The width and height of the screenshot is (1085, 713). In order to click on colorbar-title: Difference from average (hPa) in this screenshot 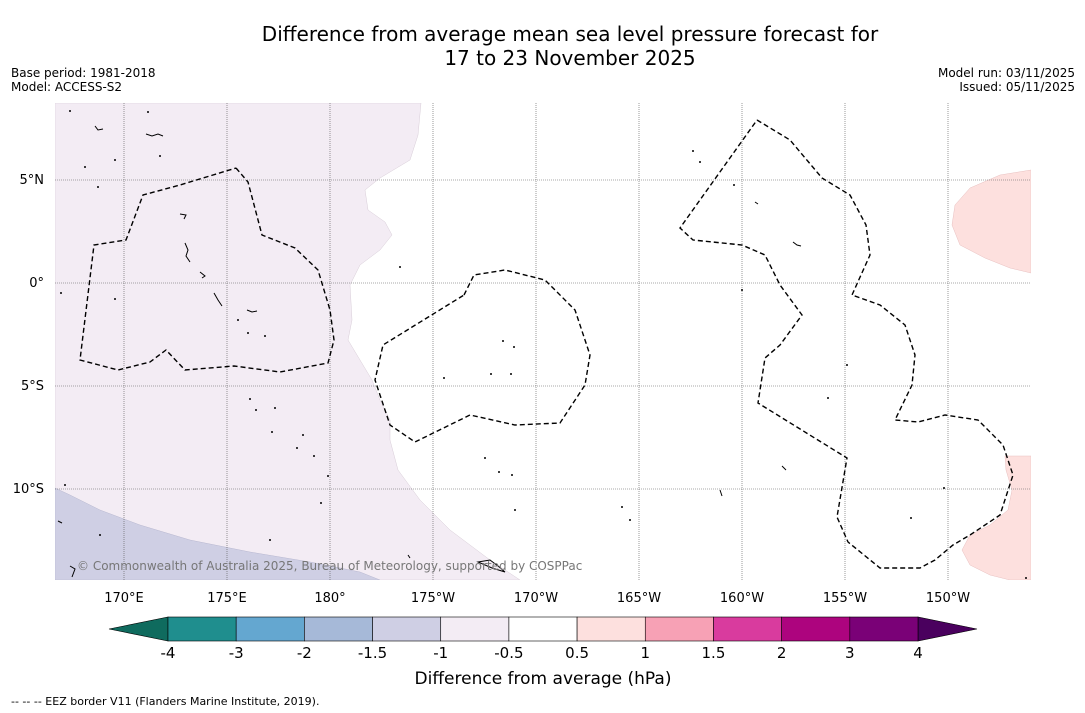, I will do `click(543, 679)`.